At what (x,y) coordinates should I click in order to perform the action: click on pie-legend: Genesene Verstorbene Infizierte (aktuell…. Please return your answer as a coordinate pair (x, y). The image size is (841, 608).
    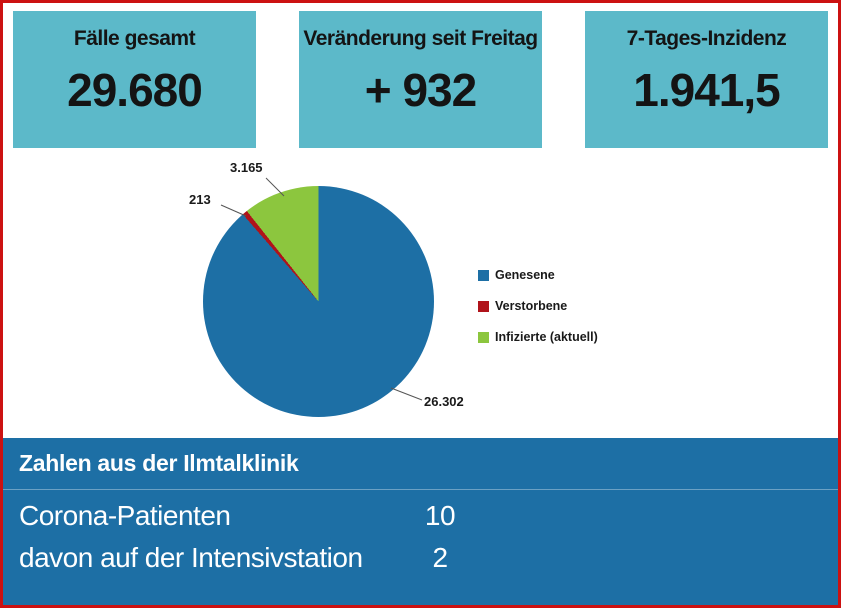
    Looking at the image, I should click on (538, 314).